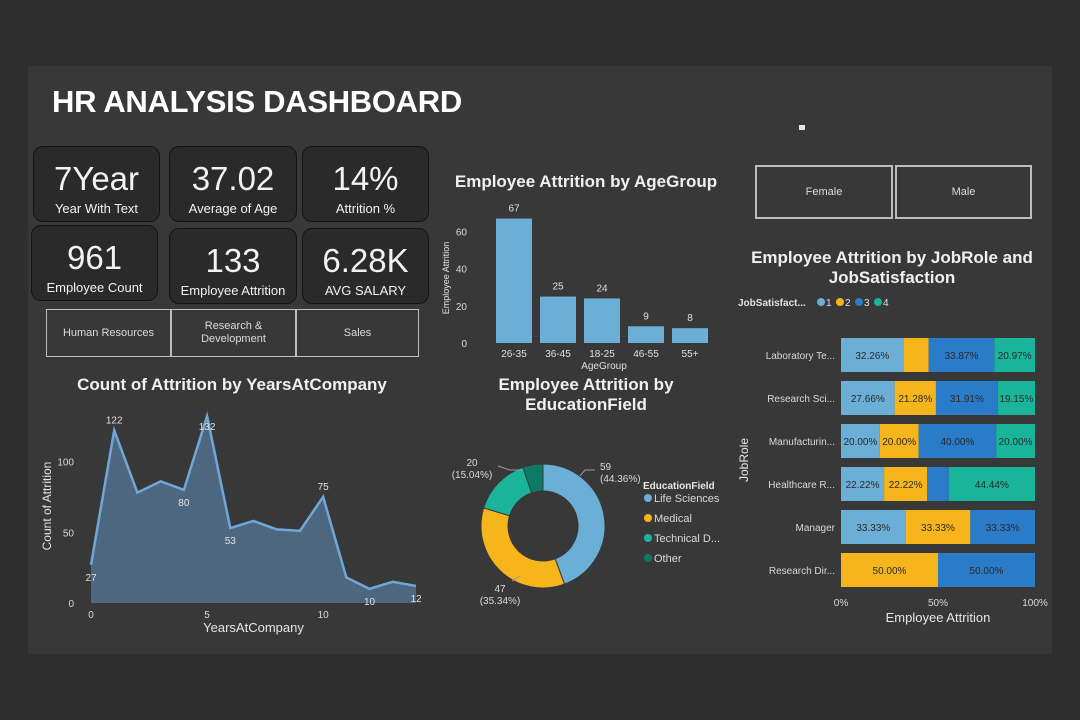 Image resolution: width=1080 pixels, height=720 pixels. I want to click on slicer-label: Female, so click(824, 192).